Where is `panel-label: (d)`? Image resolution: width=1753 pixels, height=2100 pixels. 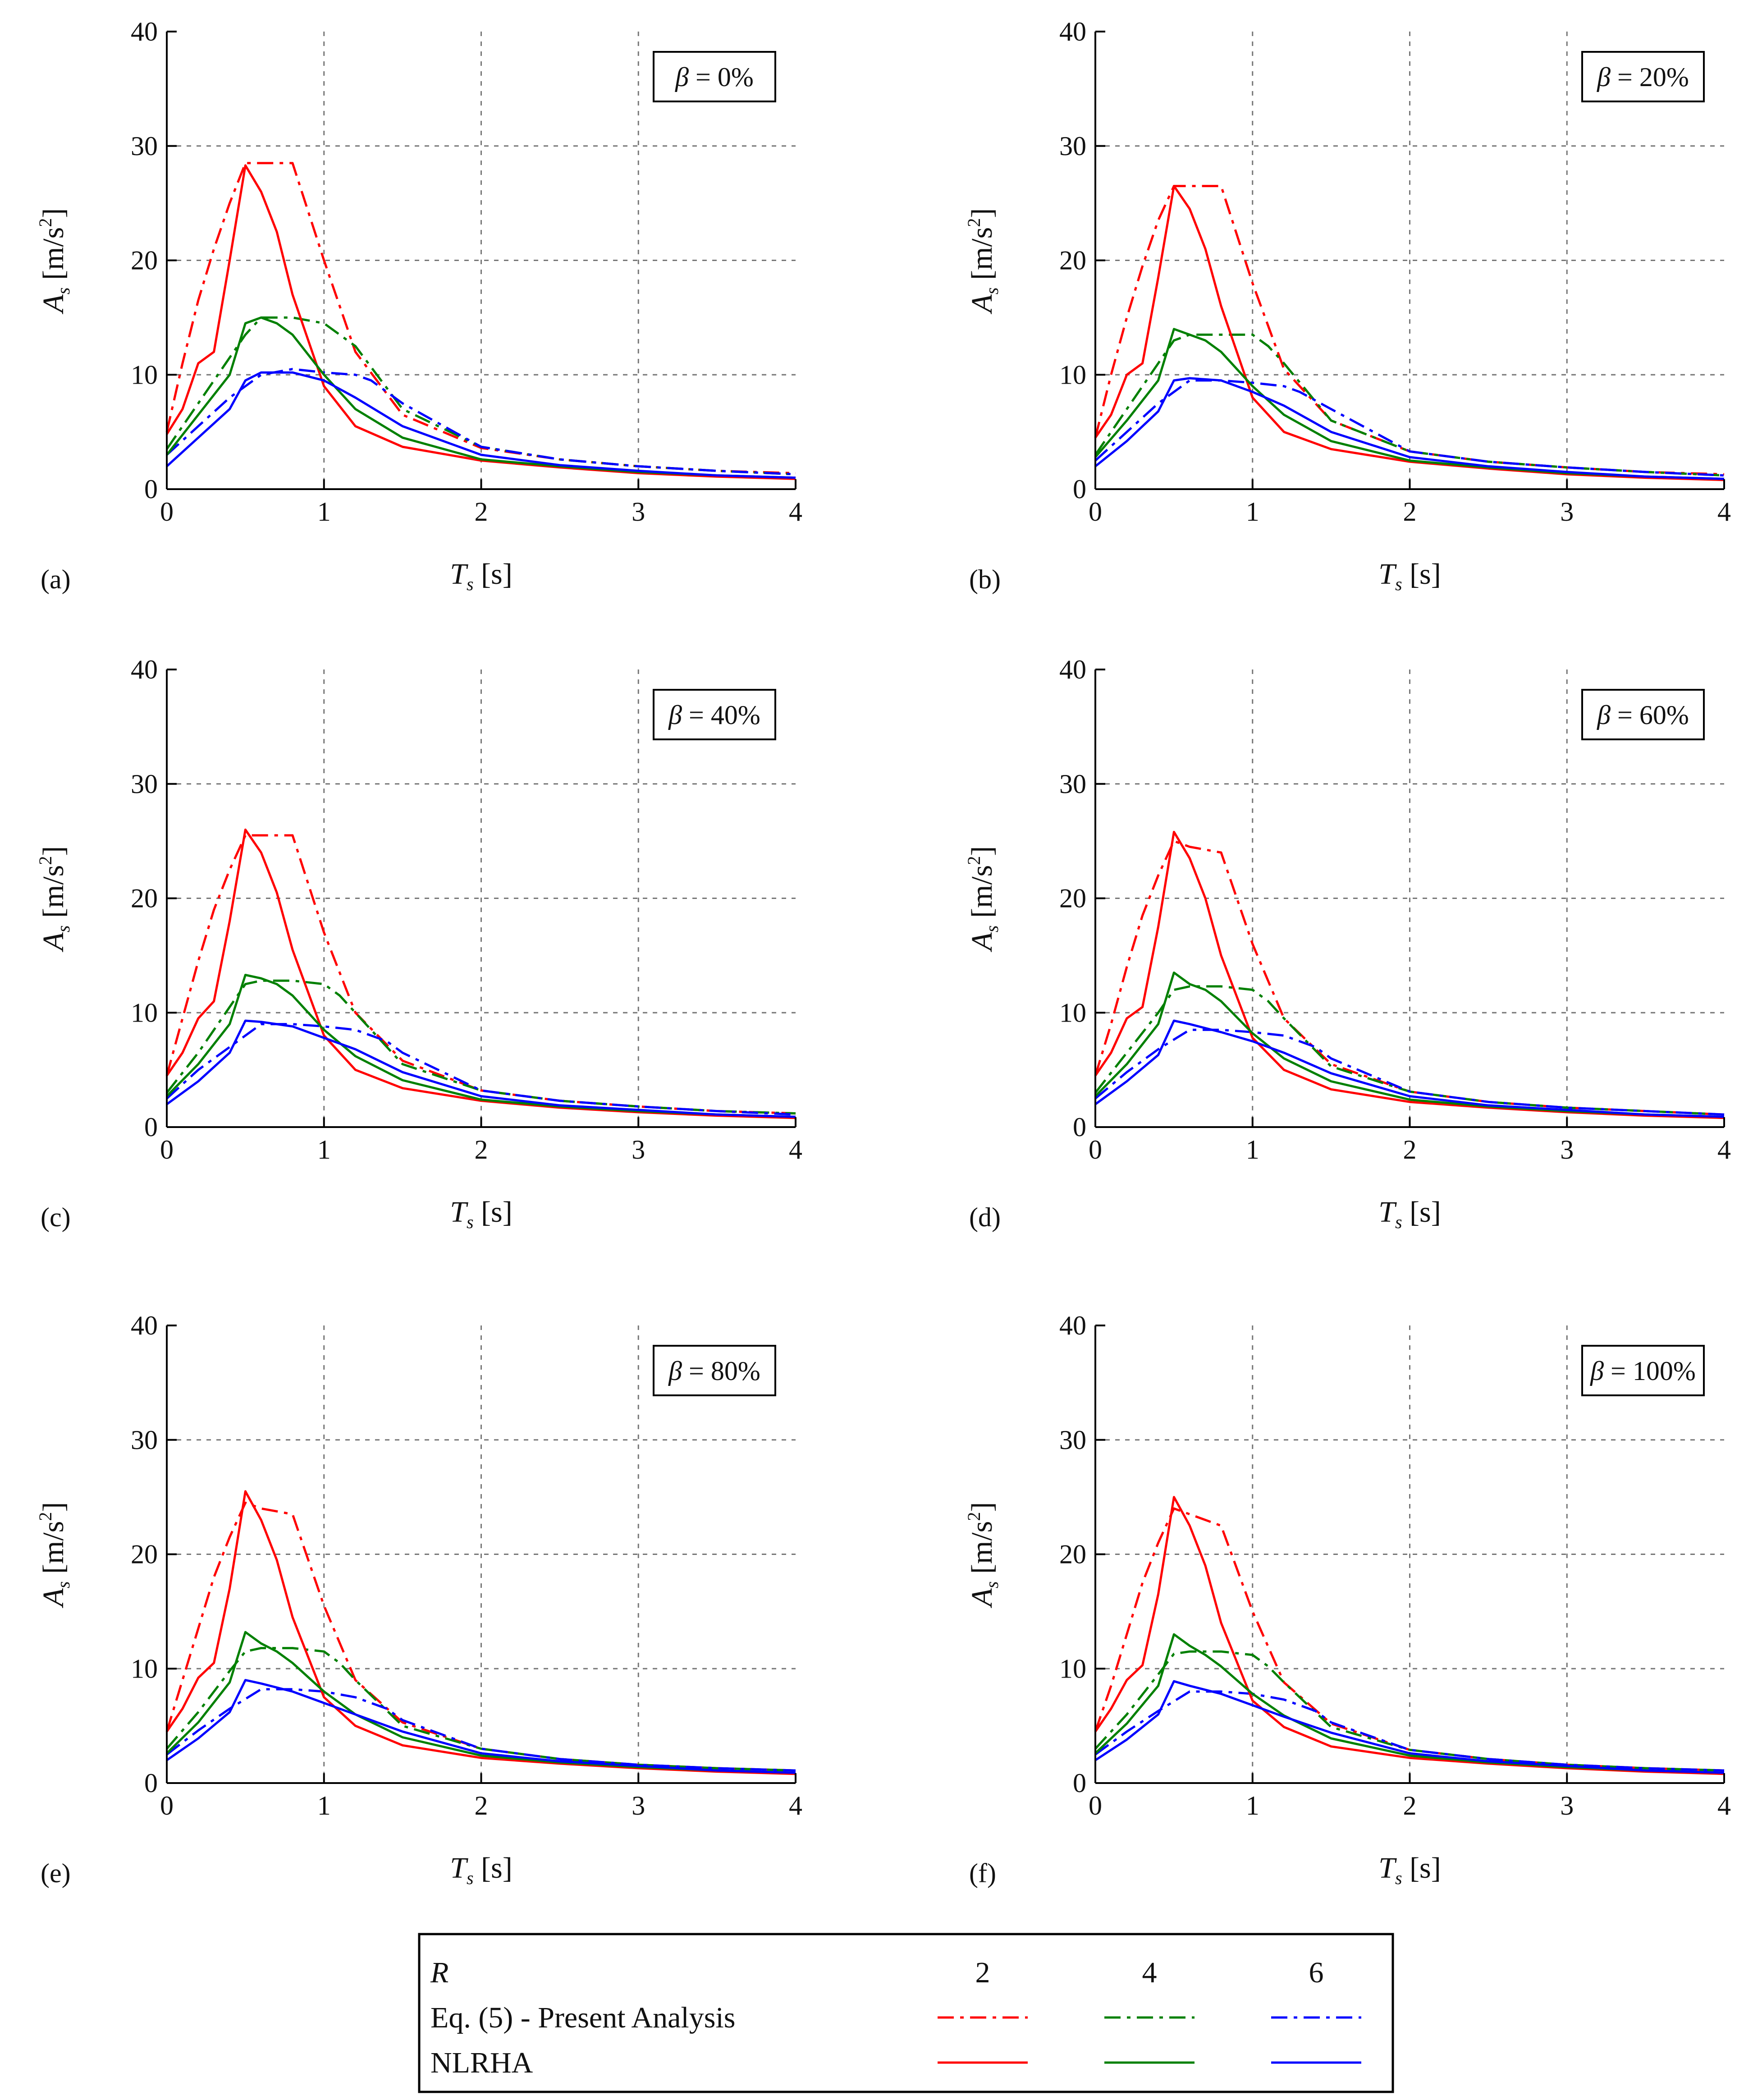
panel-label: (d) is located at coordinates (985, 1217).